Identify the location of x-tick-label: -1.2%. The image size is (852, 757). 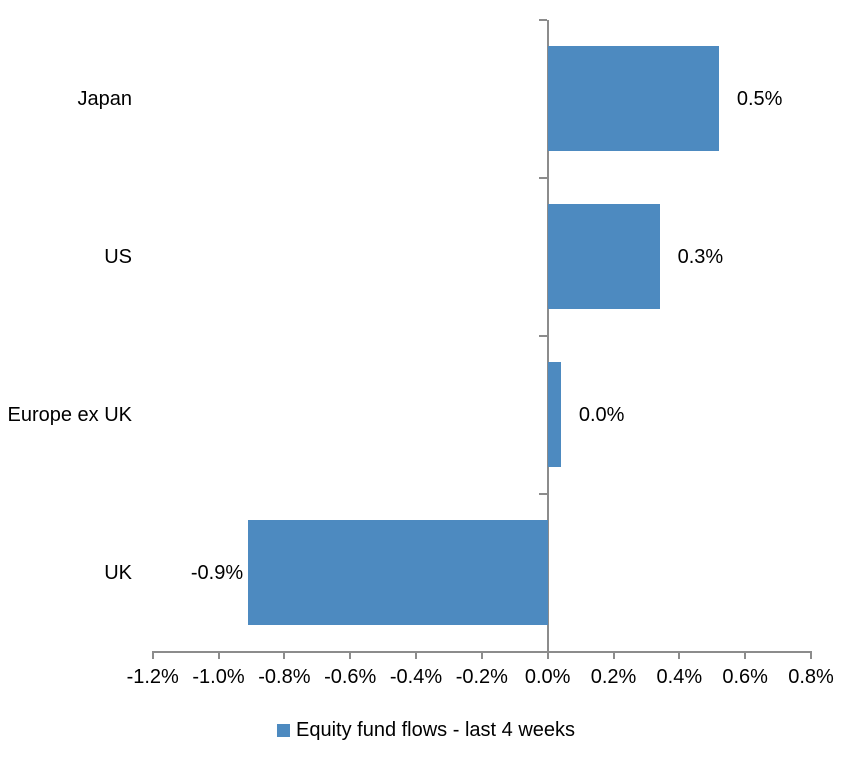
(152, 677).